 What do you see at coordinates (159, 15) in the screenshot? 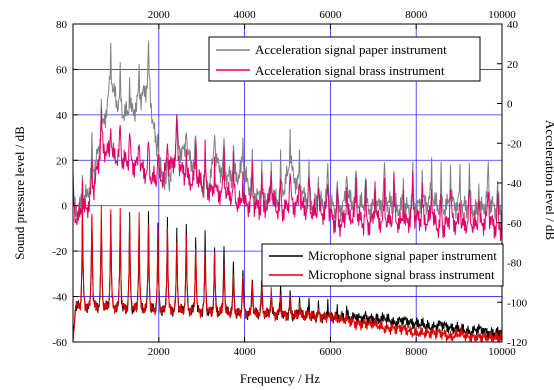
I see `x-tick-label-top: 2000` at bounding box center [159, 15].